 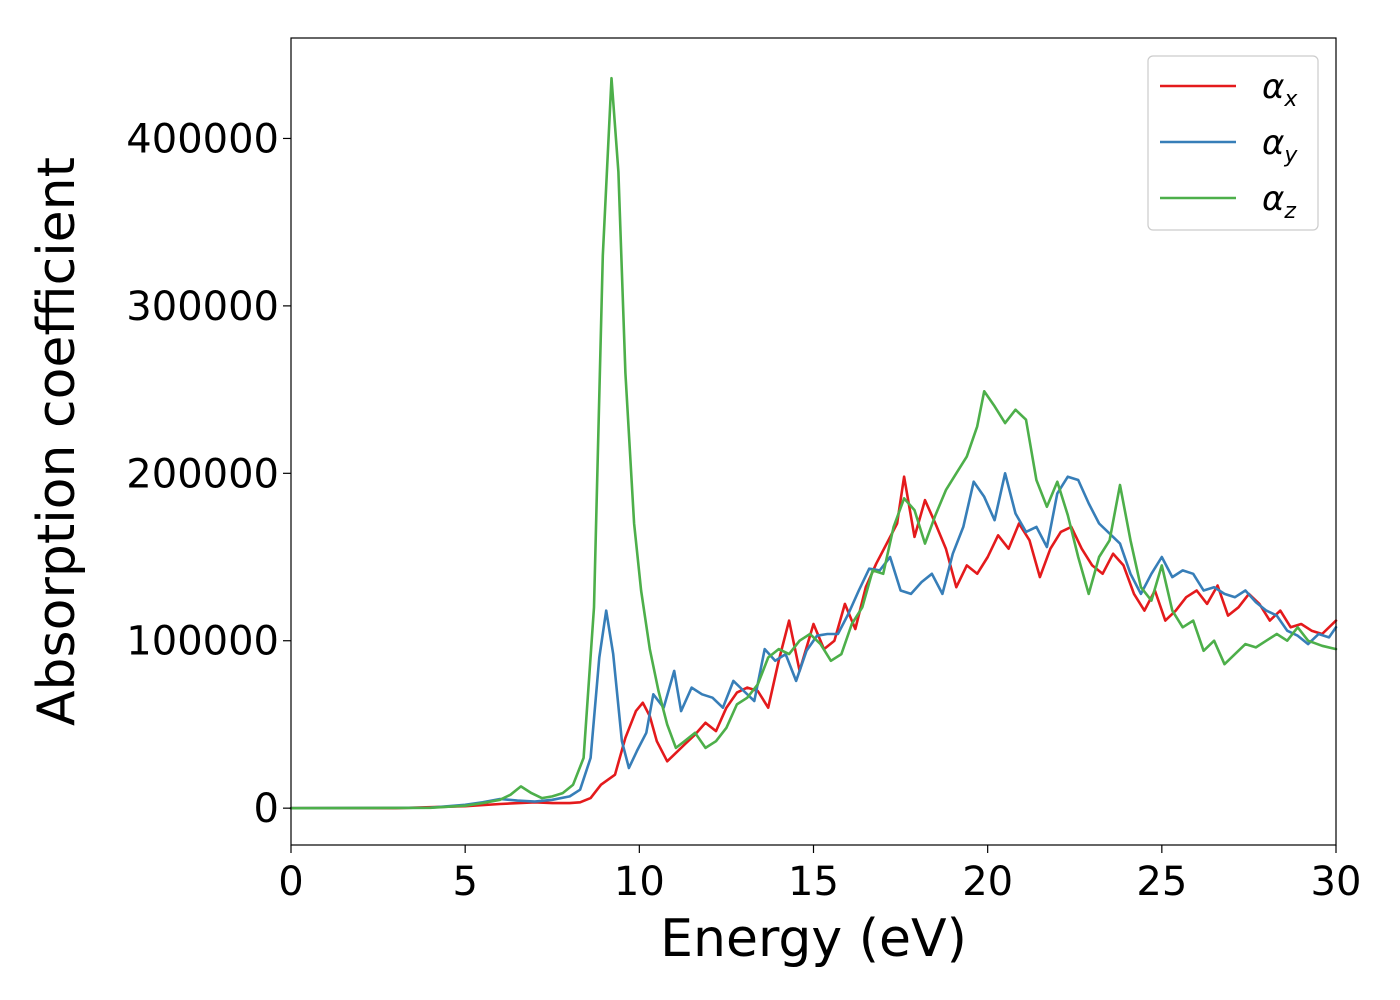 What do you see at coordinates (813, 939) in the screenshot?
I see `x-axis-title: Energy (eV)` at bounding box center [813, 939].